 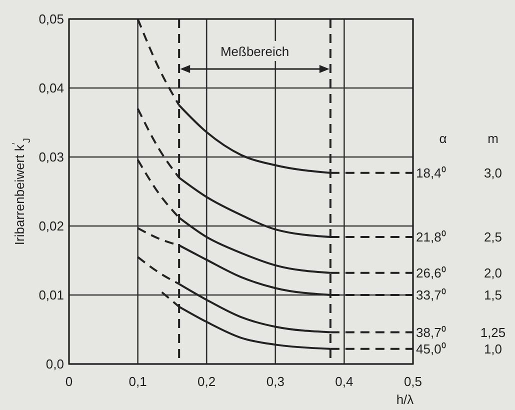 What do you see at coordinates (344, 381) in the screenshot?
I see `x-tick-label: 0,4` at bounding box center [344, 381].